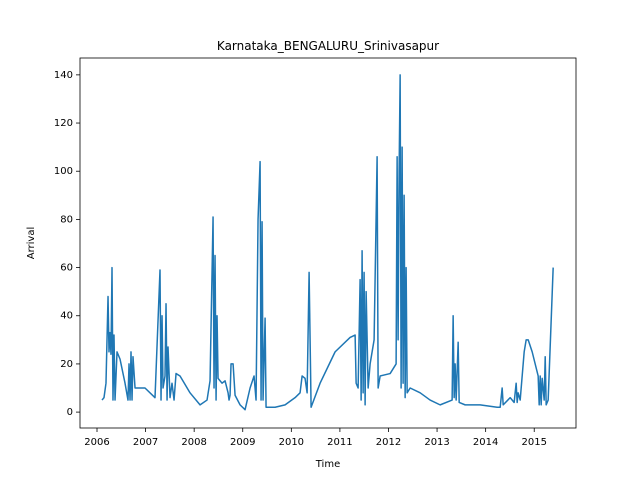  I want to click on x-tick-label: 2012, so click(388, 442).